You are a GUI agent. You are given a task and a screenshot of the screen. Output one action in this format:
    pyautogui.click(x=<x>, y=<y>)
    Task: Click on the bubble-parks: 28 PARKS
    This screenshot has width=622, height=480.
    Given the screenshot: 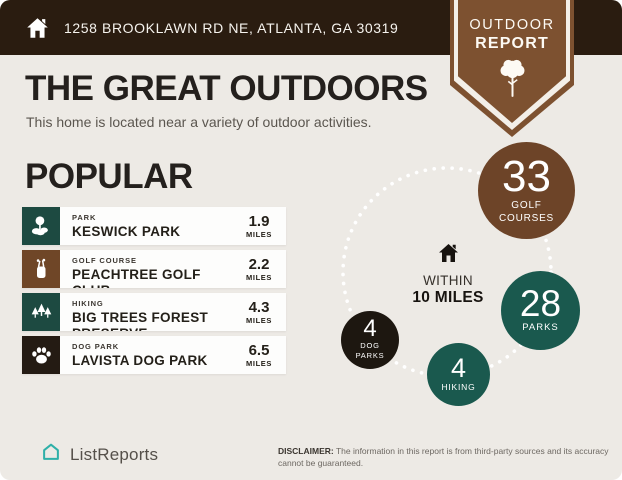 What is the action you would take?
    pyautogui.click(x=540, y=310)
    